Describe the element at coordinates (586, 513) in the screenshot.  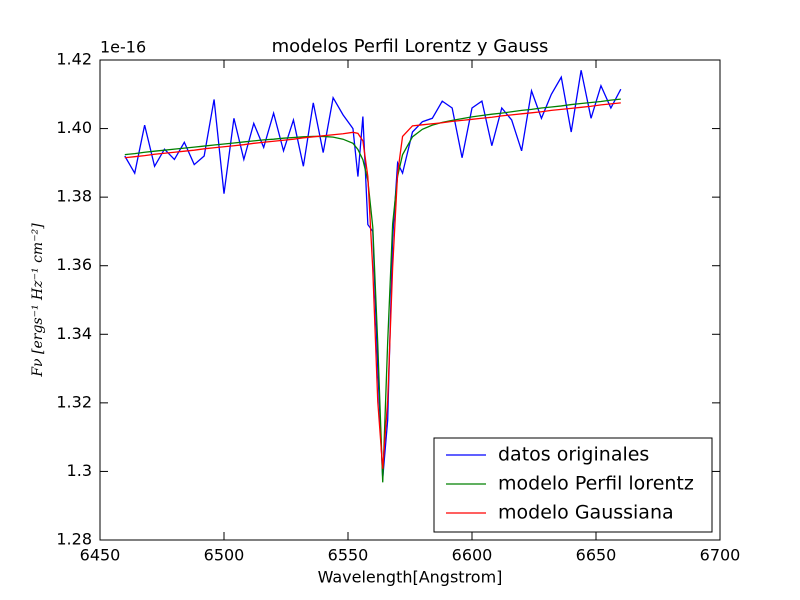
I see `legend-label: modelo Gaussiana` at that location.